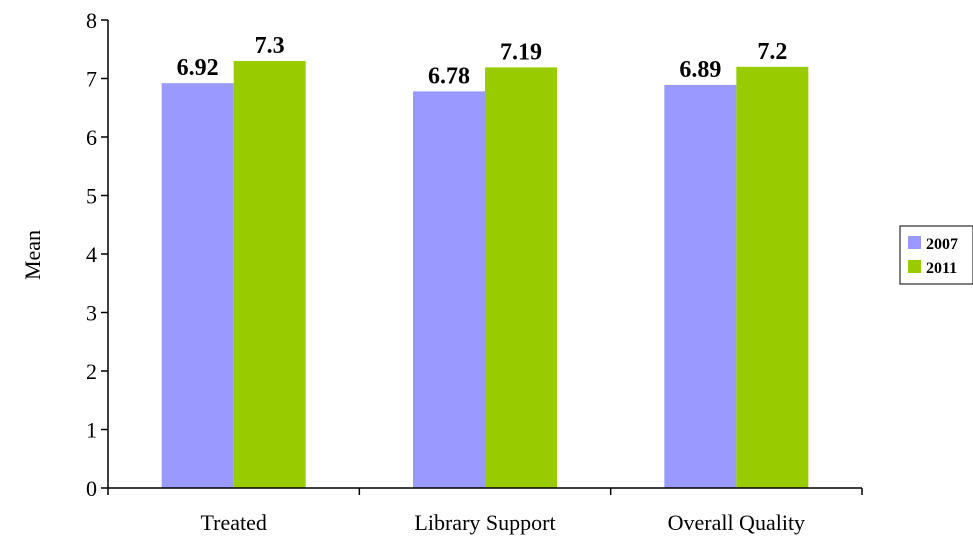 The image size is (973, 538). Describe the element at coordinates (198, 68) in the screenshot. I see `data-label: 6.92` at that location.